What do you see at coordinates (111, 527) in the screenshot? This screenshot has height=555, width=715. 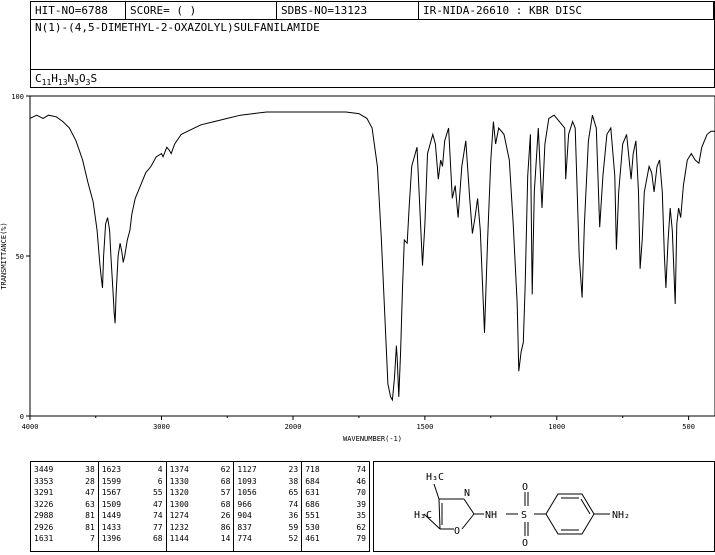 I see `peak-wavenumber: 1433` at bounding box center [111, 527].